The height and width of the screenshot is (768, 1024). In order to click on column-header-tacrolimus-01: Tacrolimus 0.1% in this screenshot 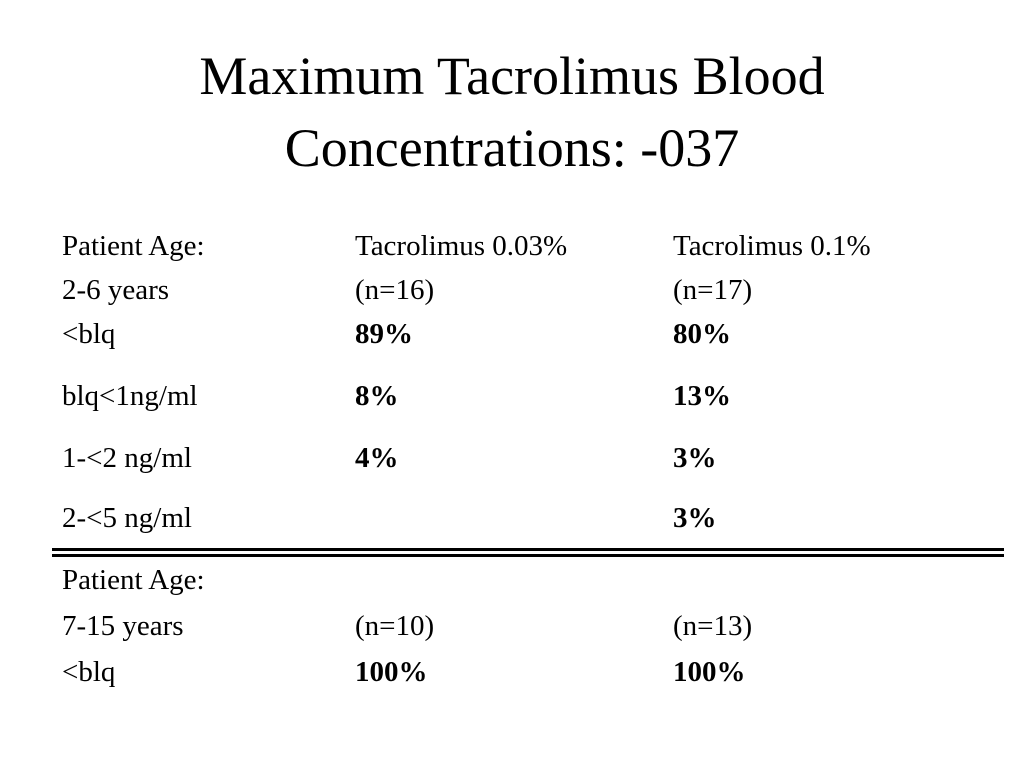, I will do `click(772, 246)`.